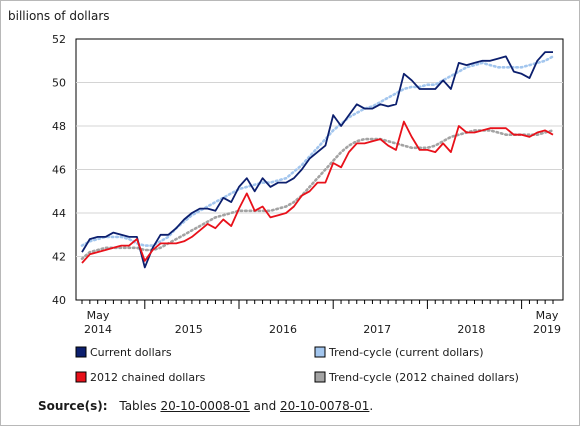  What do you see at coordinates (59, 213) in the screenshot?
I see `y-tick-label: 44` at bounding box center [59, 213].